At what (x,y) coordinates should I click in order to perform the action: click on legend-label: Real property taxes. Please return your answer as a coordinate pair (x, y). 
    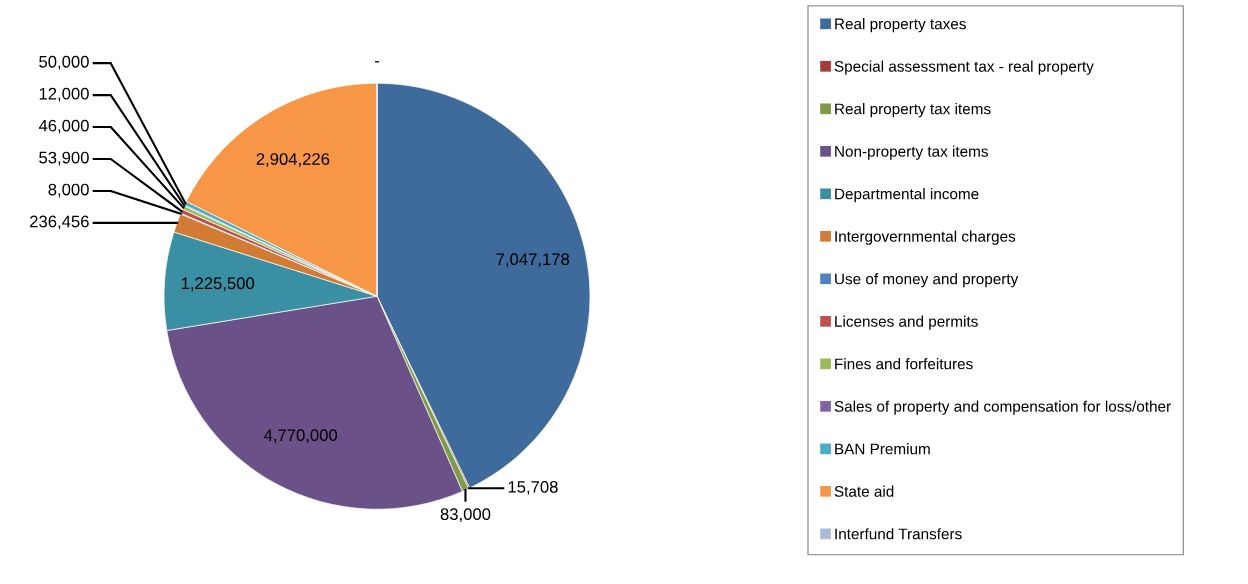
    Looking at the image, I should click on (900, 25).